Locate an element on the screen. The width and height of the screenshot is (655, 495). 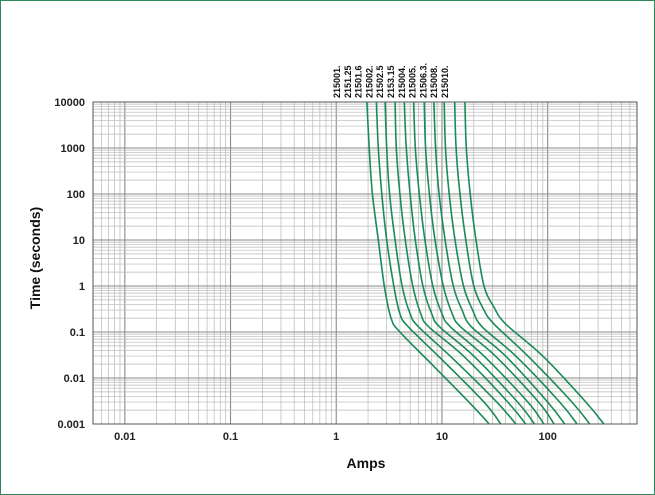
curve-215002. is located at coordinates (460, 263).